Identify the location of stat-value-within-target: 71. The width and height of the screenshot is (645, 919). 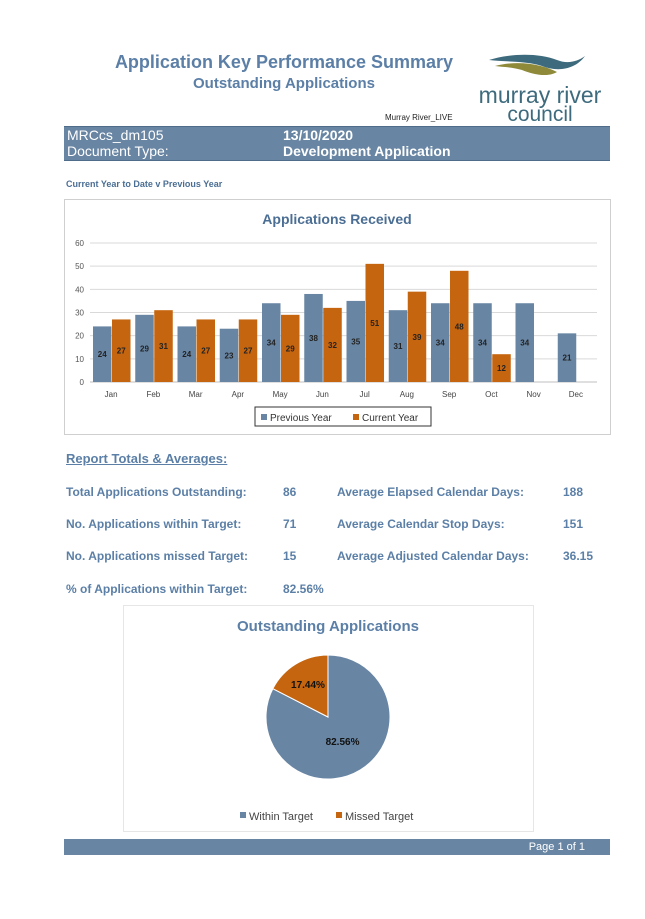
(290, 524).